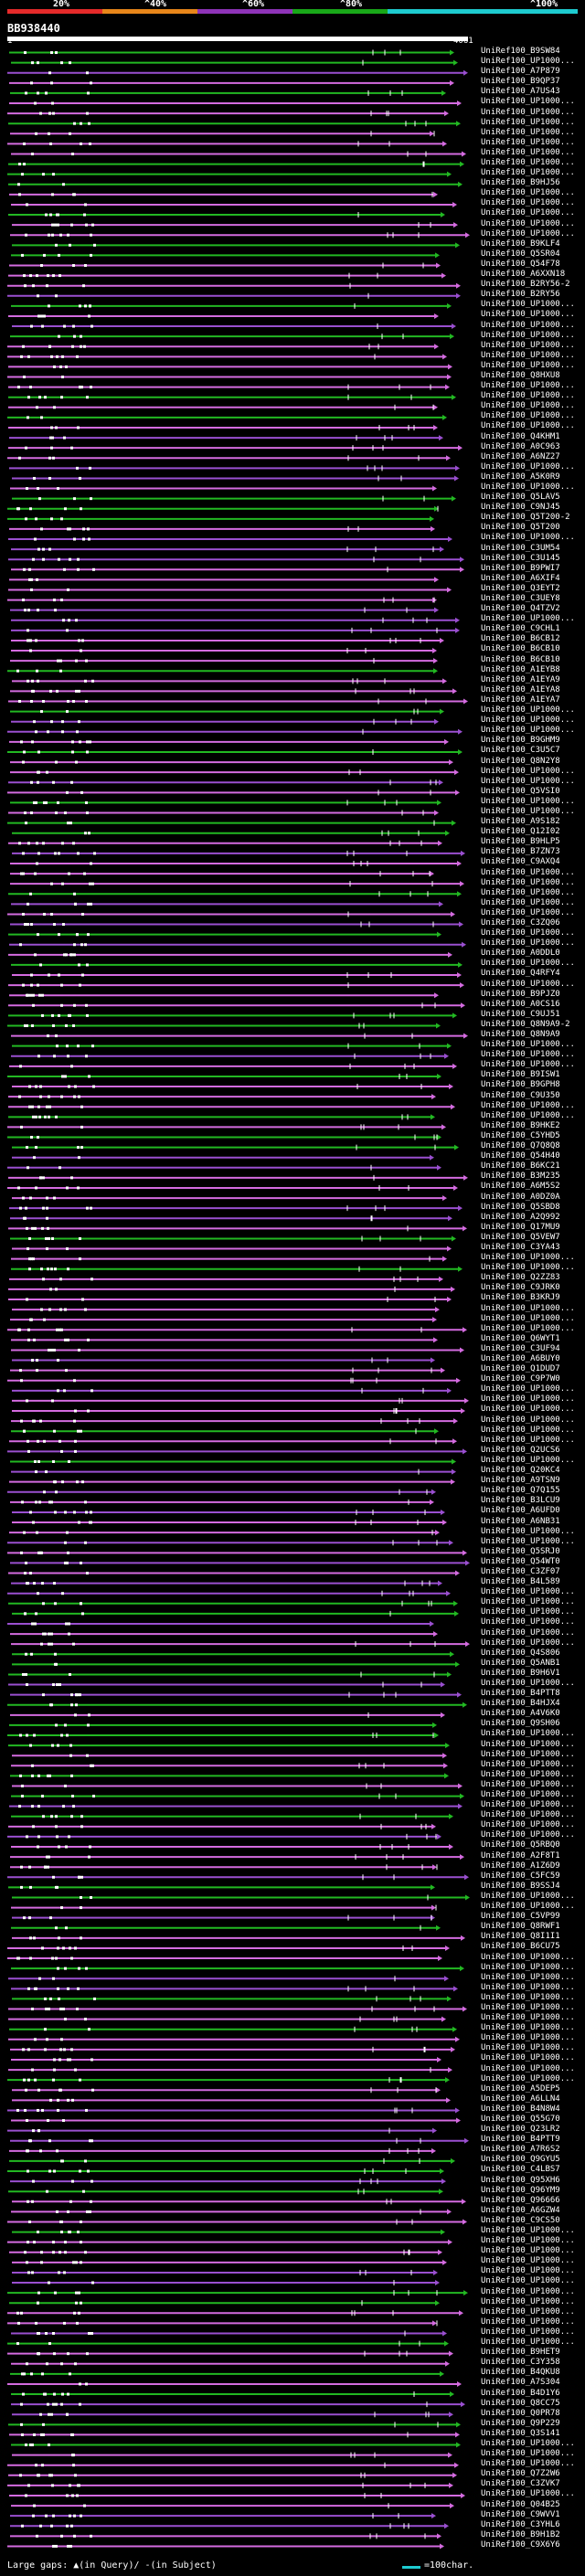 The image size is (585, 2576). I want to click on hit-label: UniRef100_C9X6Y6, so click(520, 2544).